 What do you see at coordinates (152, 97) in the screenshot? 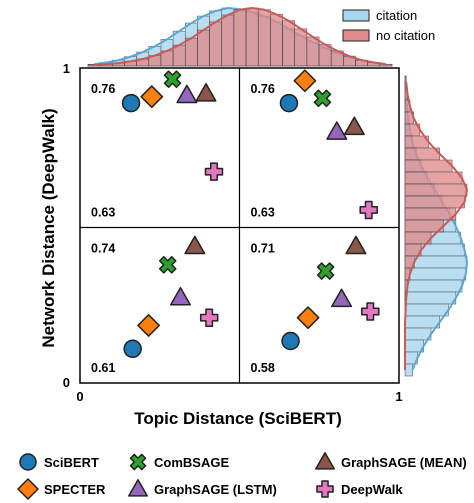
I see `point-top-left-specter` at bounding box center [152, 97].